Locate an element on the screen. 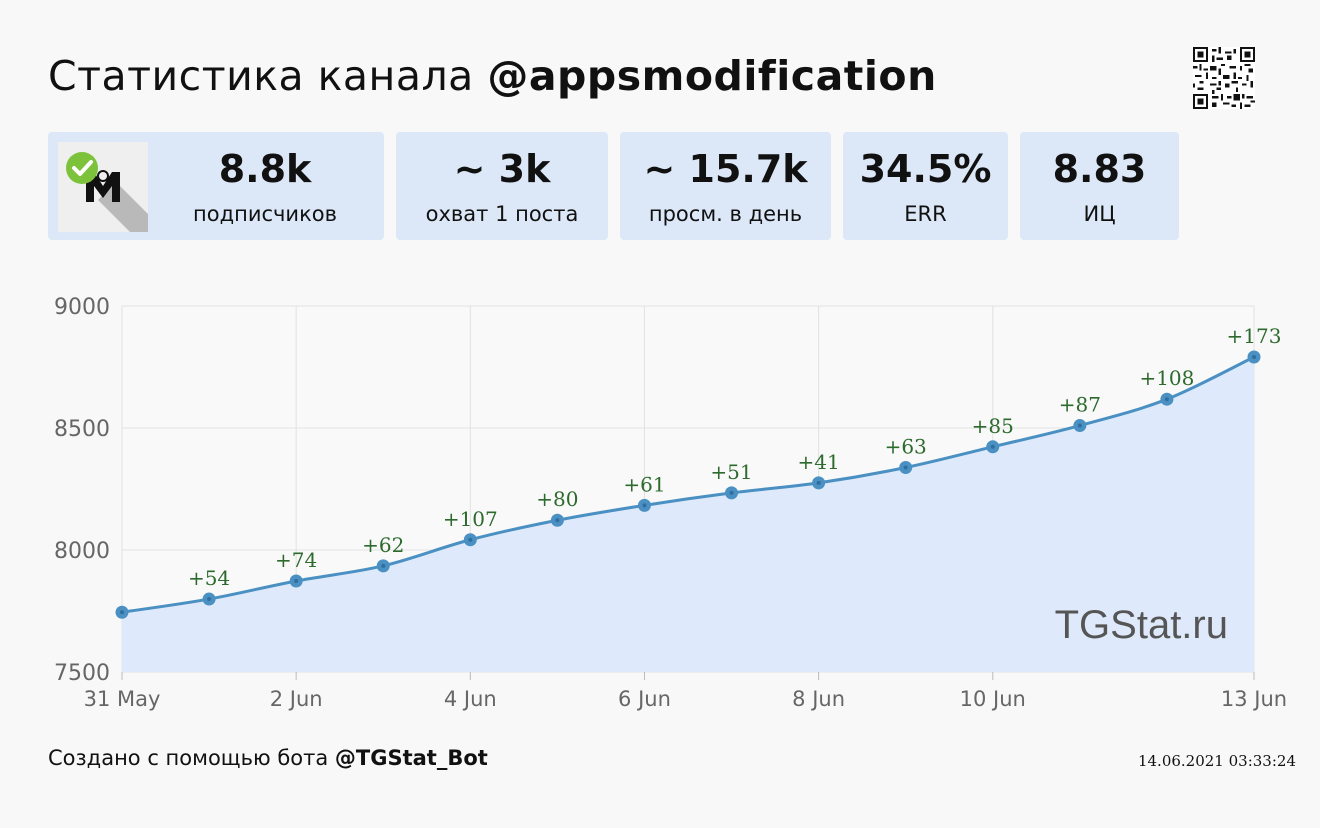 Image resolution: width=1320 pixels, height=828 pixels. delta-label: +107 is located at coordinates (470, 519).